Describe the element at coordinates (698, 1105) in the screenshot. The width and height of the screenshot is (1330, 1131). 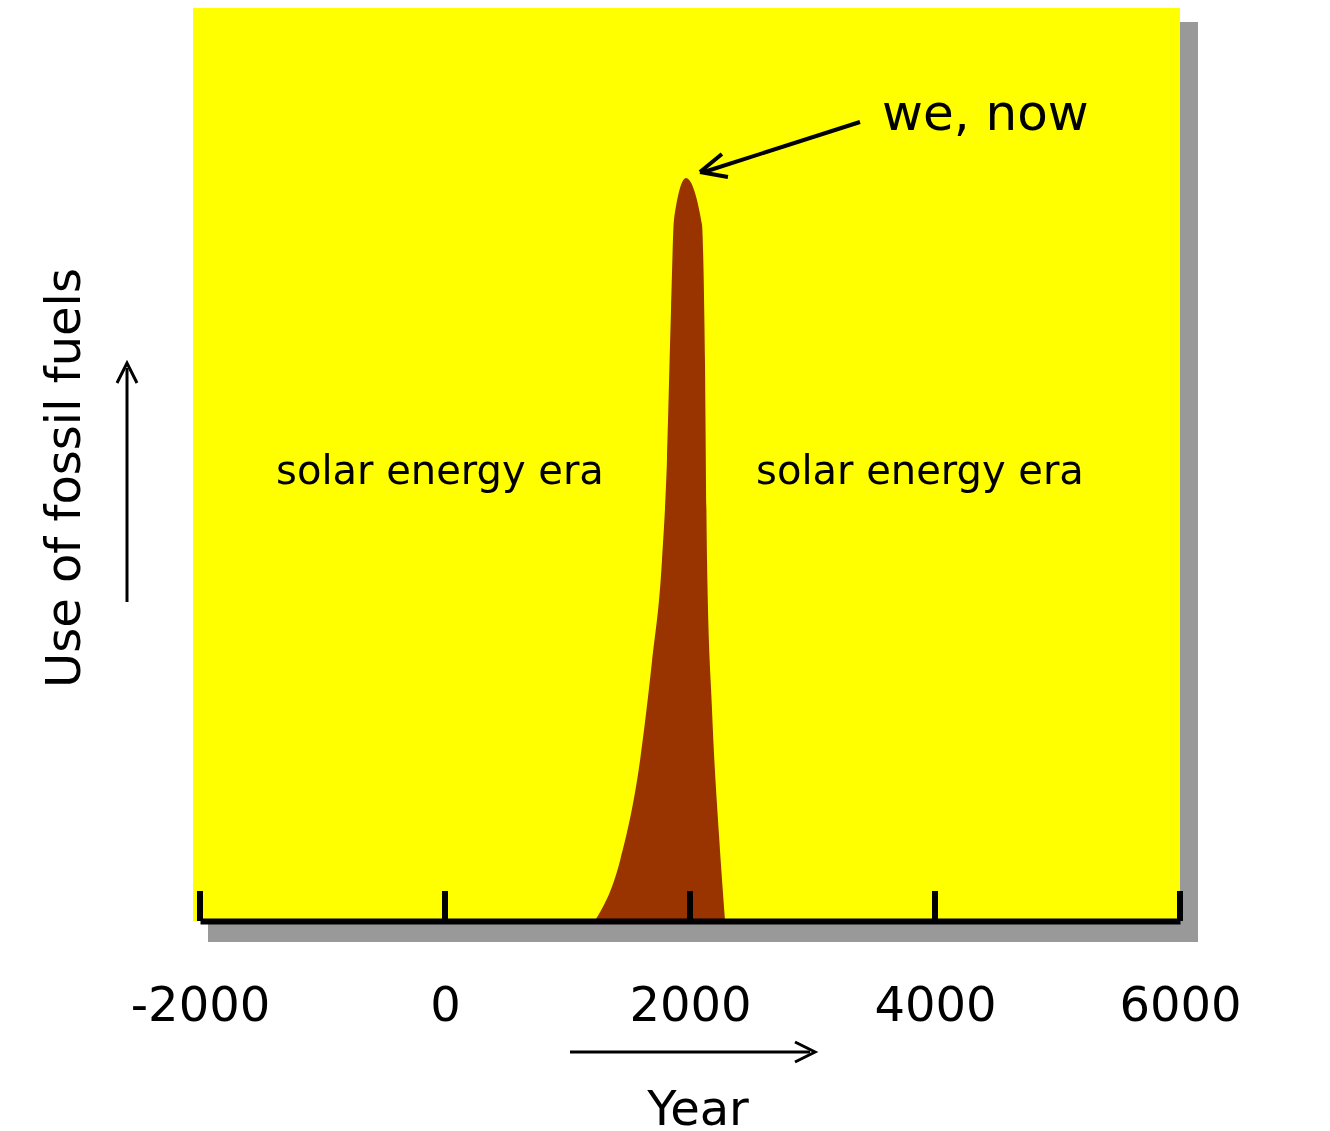
I see `x-axis-title: Year` at that location.